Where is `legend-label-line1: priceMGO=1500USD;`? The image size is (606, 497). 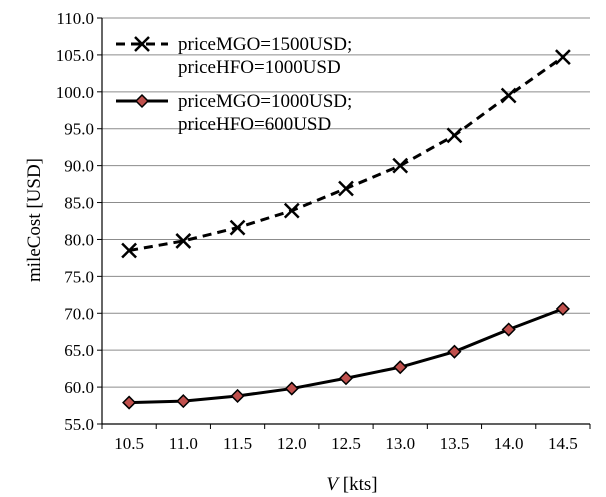 legend-label-line1: priceMGO=1500USD; is located at coordinates (265, 44).